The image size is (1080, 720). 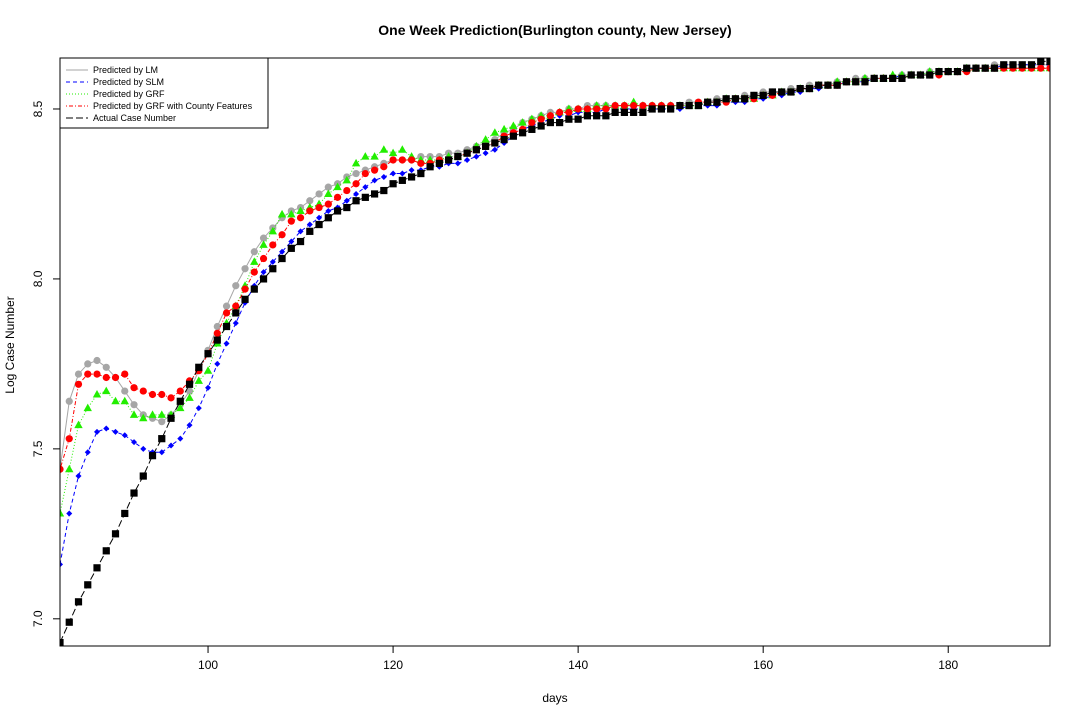 I want to click on legend-label: Predicted by SLM, so click(x=128, y=82).